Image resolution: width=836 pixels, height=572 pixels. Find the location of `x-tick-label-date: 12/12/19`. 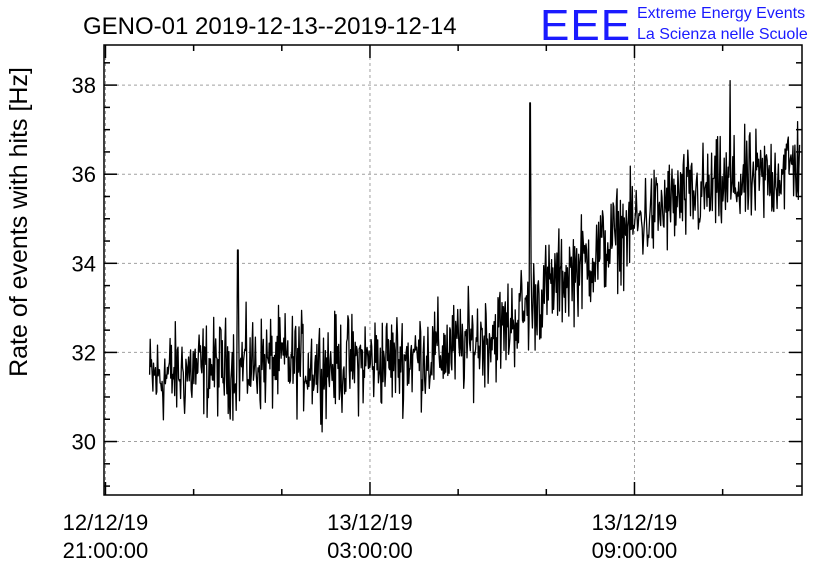

x-tick-label-date: 12/12/19 is located at coordinates (106, 522).